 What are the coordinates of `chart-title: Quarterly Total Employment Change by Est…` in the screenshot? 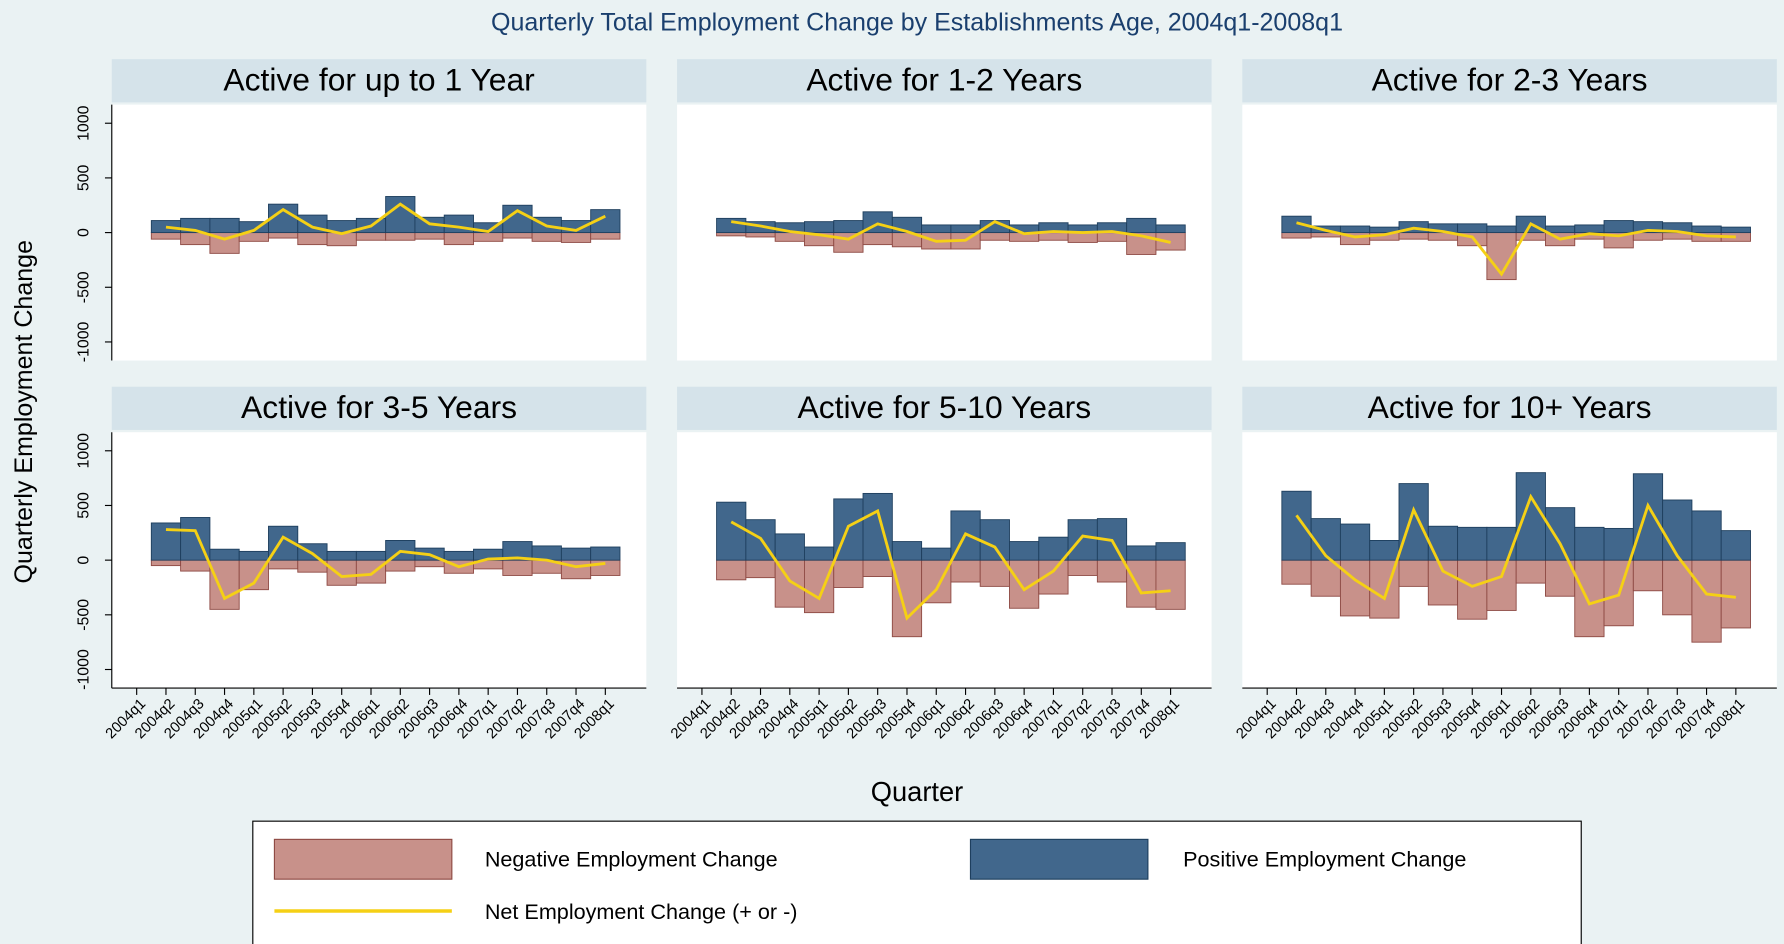 It's located at (917, 22).